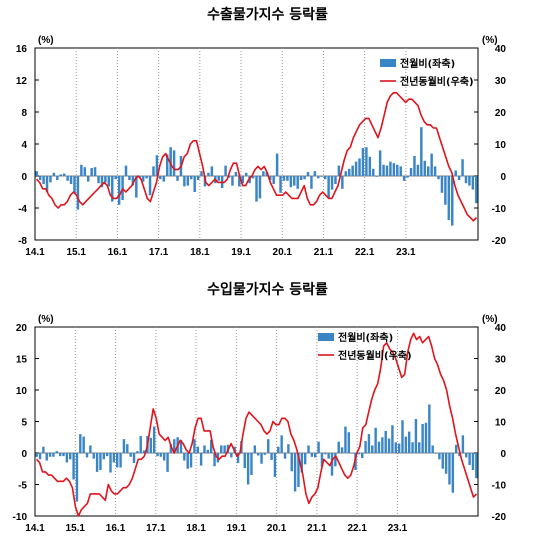 Image resolution: width=535 pixels, height=542 pixels. Describe the element at coordinates (24, 113) in the screenshot. I see `left-y-tick-label: 8` at that location.